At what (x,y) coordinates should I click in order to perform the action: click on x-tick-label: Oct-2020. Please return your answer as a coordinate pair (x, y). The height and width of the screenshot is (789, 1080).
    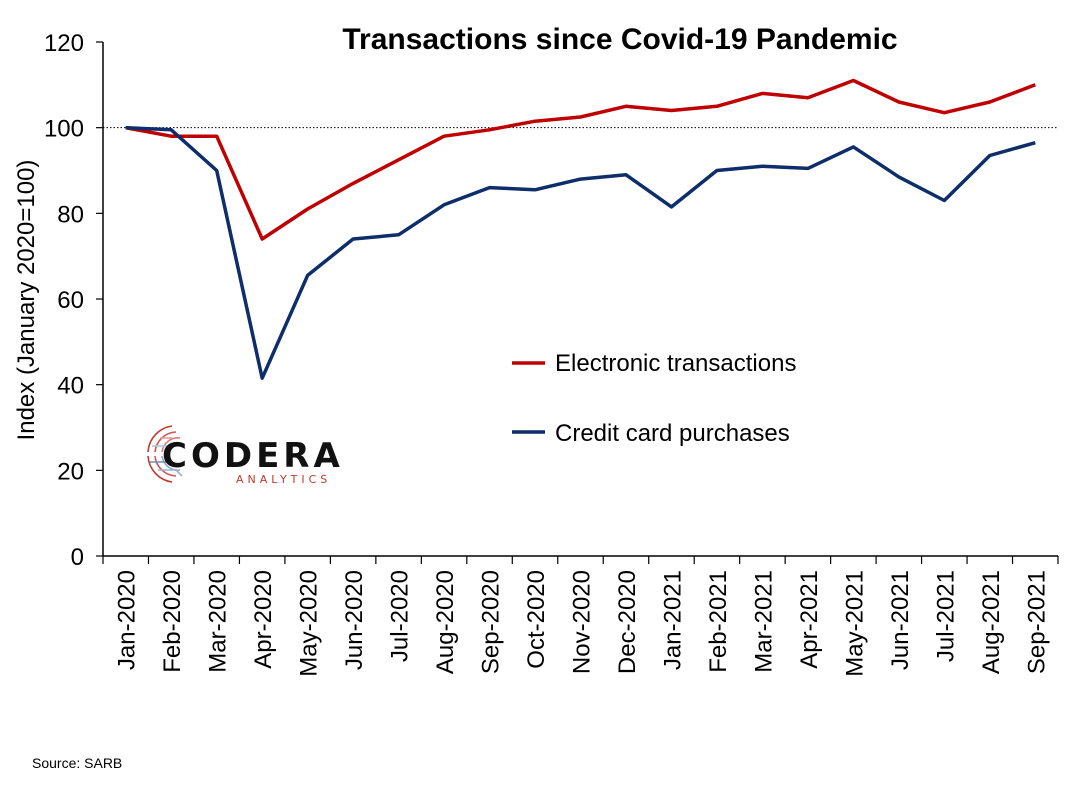
    Looking at the image, I should click on (536, 619).